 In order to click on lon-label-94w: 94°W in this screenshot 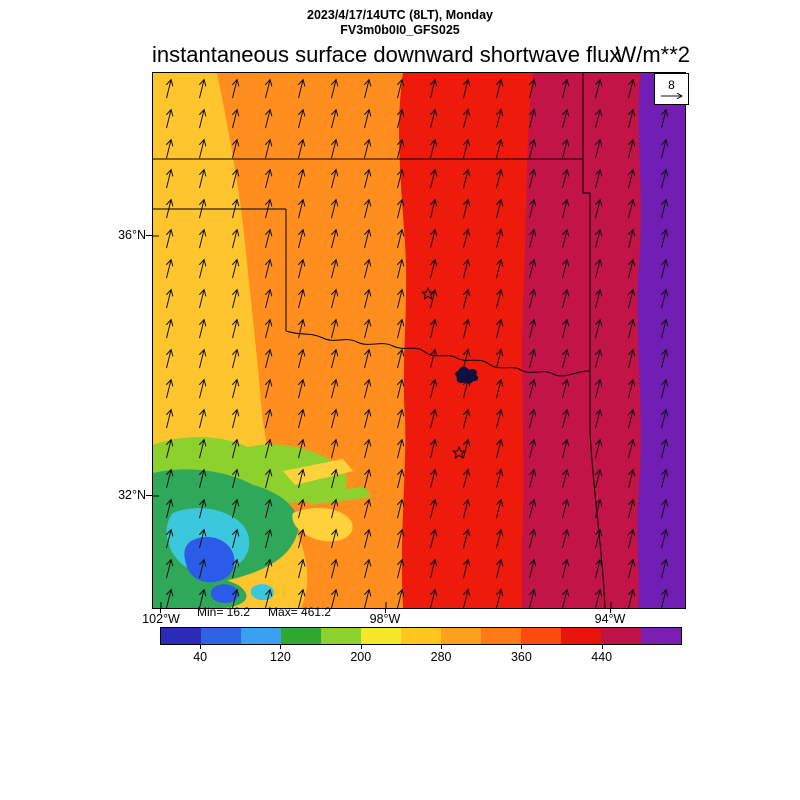, I will do `click(610, 619)`.